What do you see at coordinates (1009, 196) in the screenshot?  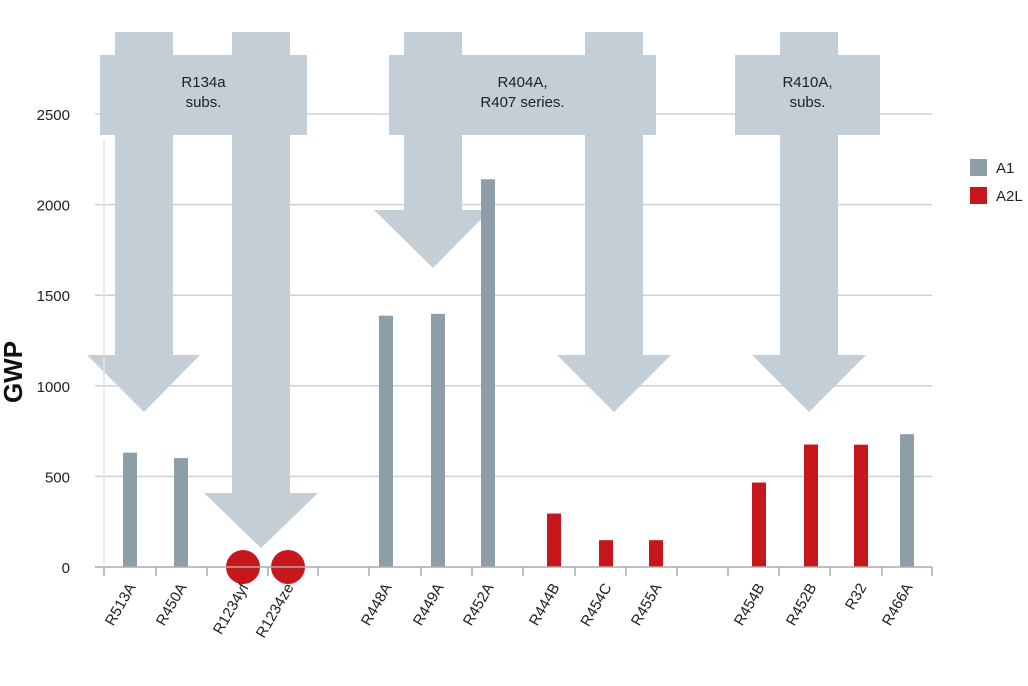 I see `legend-label-A2L: A2L` at bounding box center [1009, 196].